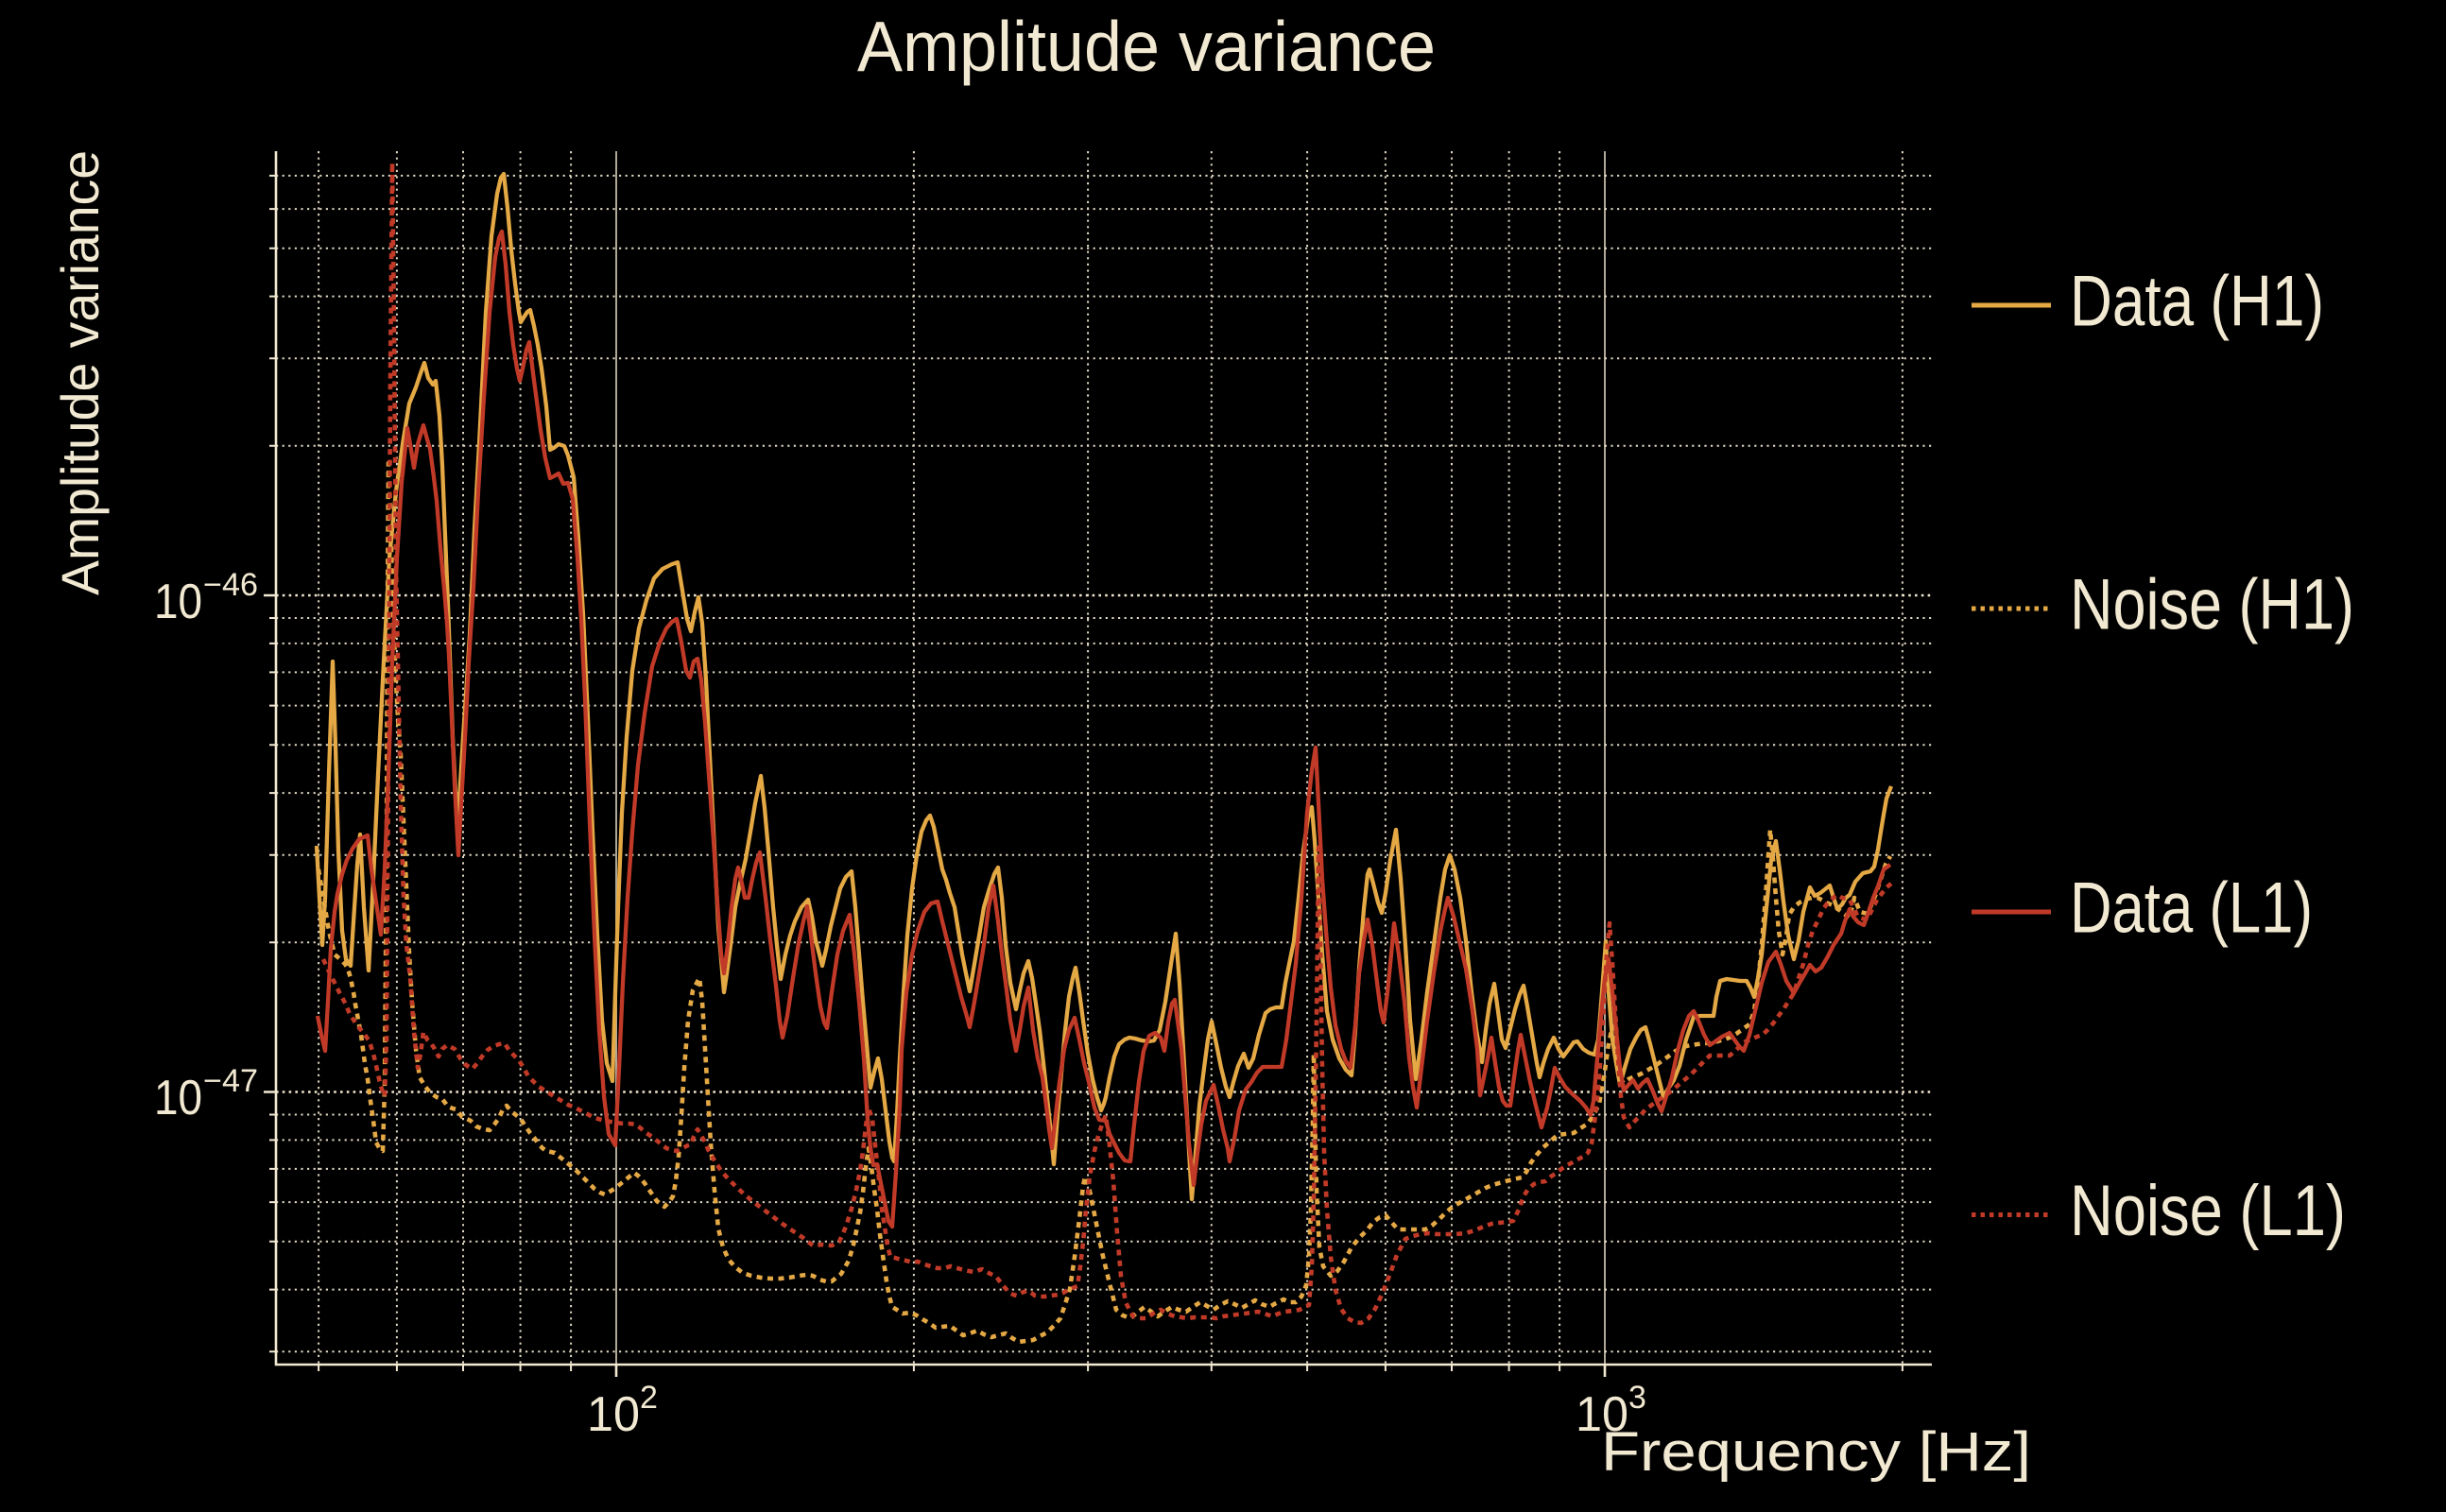 The width and height of the screenshot is (2446, 1512). What do you see at coordinates (231, 1081) in the screenshot?
I see `svg-text: −47` at bounding box center [231, 1081].